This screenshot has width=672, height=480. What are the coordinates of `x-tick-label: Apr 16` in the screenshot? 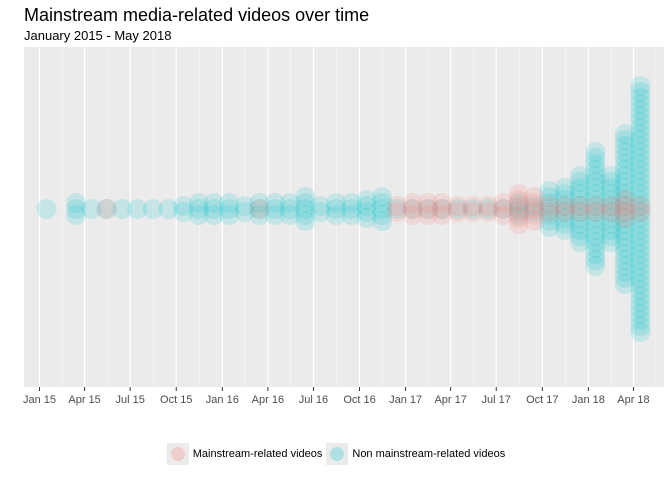 It's located at (268, 400).